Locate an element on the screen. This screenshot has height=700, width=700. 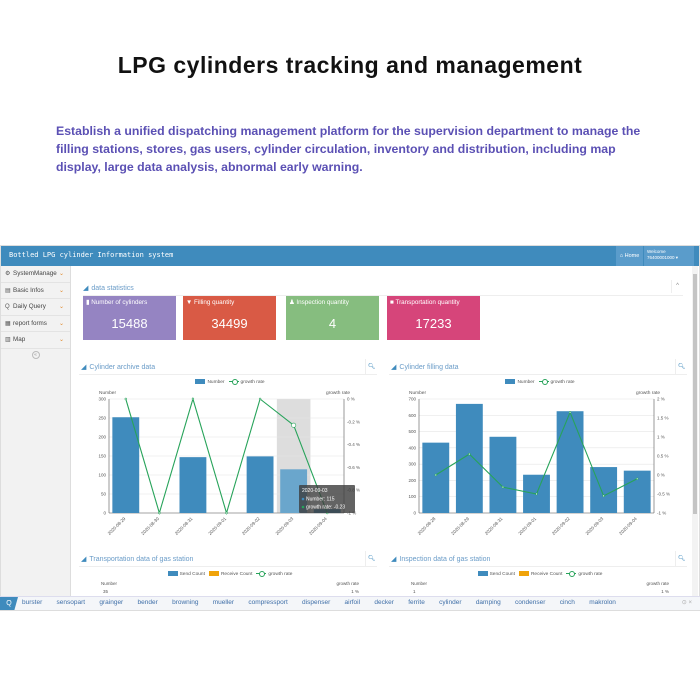
page-title: LPG cylinders tracking and management is located at coordinates (350, 65).